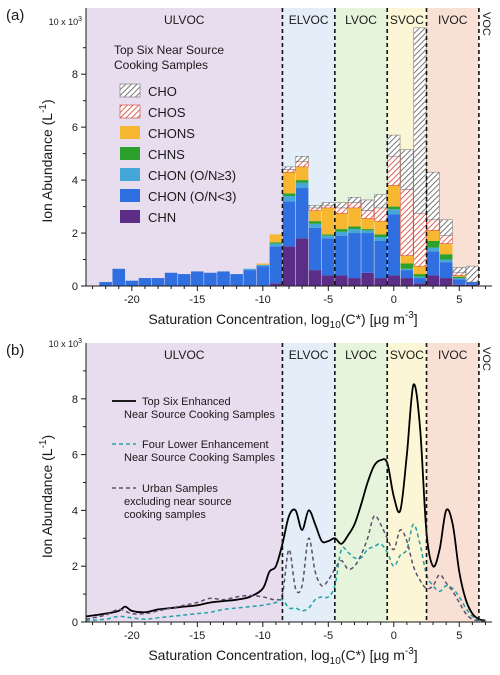 Image resolution: width=500 pixels, height=675 pixels. Describe the element at coordinates (75, 567) in the screenshot. I see `panel-b-y-tick-label: 2` at that location.